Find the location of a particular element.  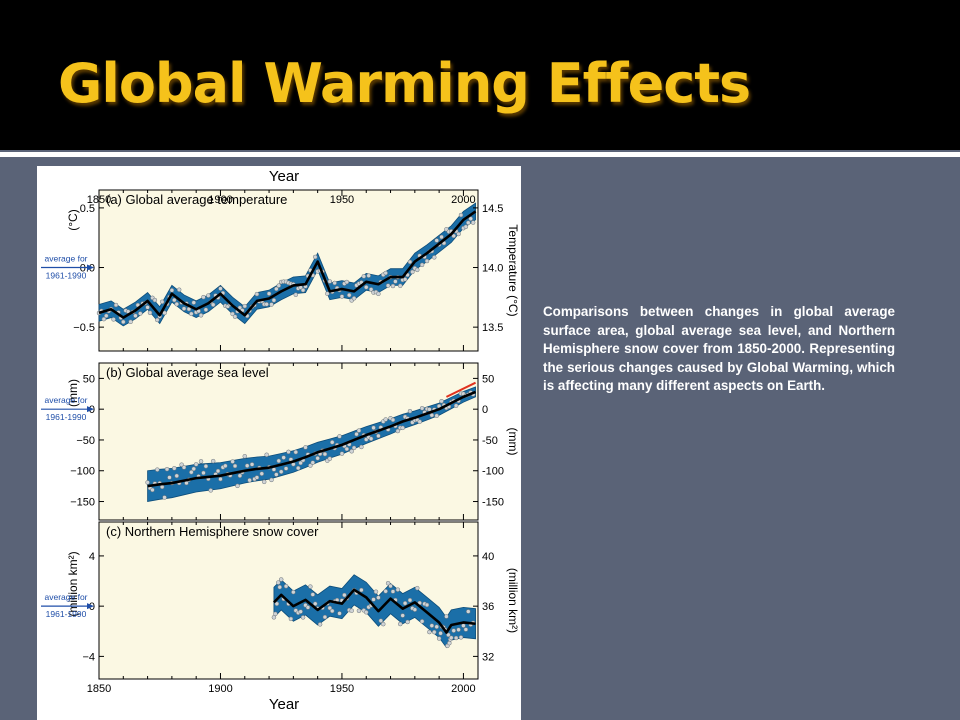

y-axis-label-right: (mm) is located at coordinates (513, 442).